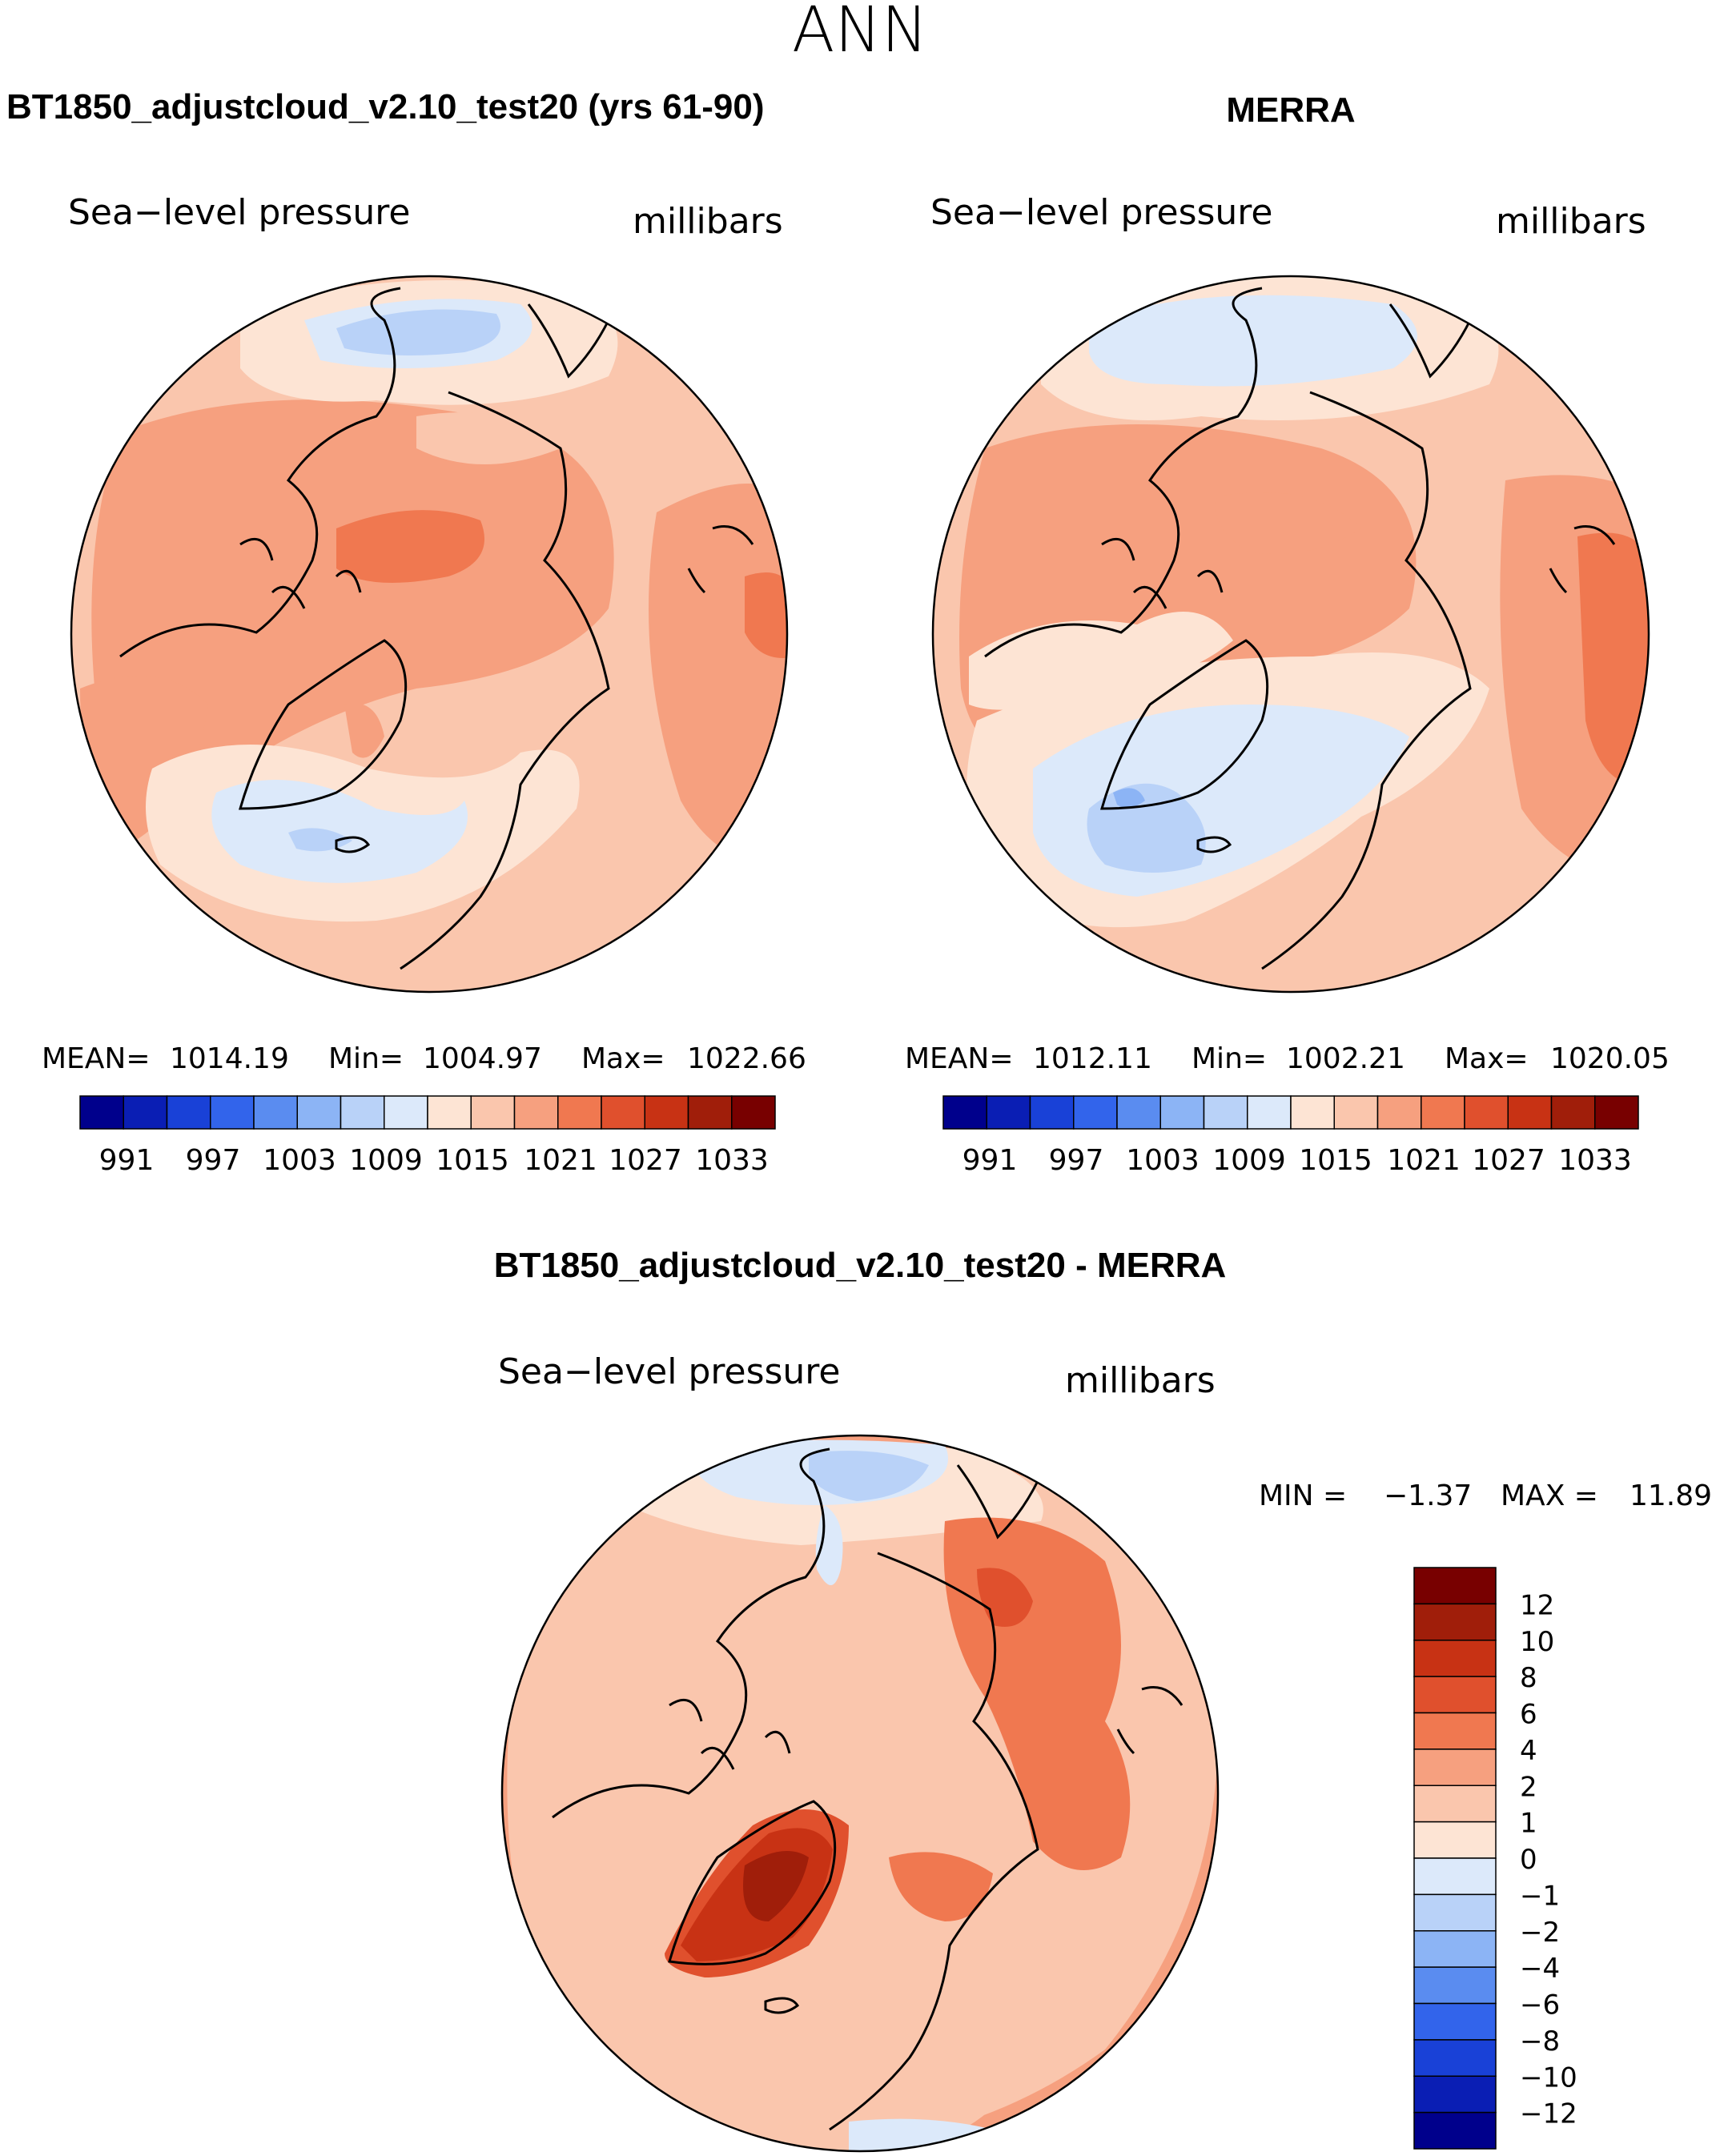  I want to click on colorbar-tick: −4, so click(1540, 1969).